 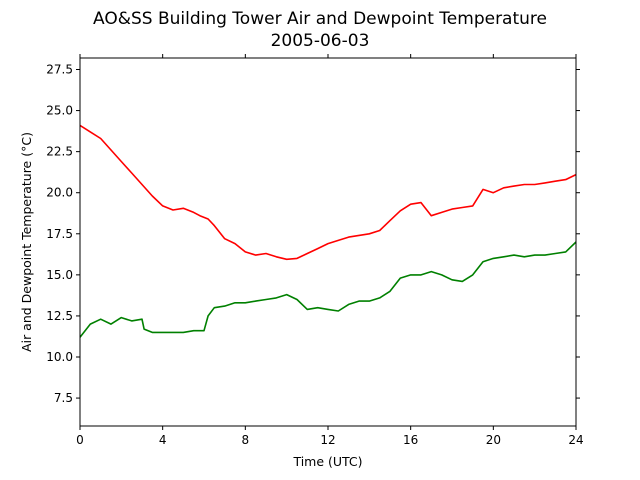 What do you see at coordinates (59, 357) in the screenshot?
I see `y-tick-label: 10.0` at bounding box center [59, 357].